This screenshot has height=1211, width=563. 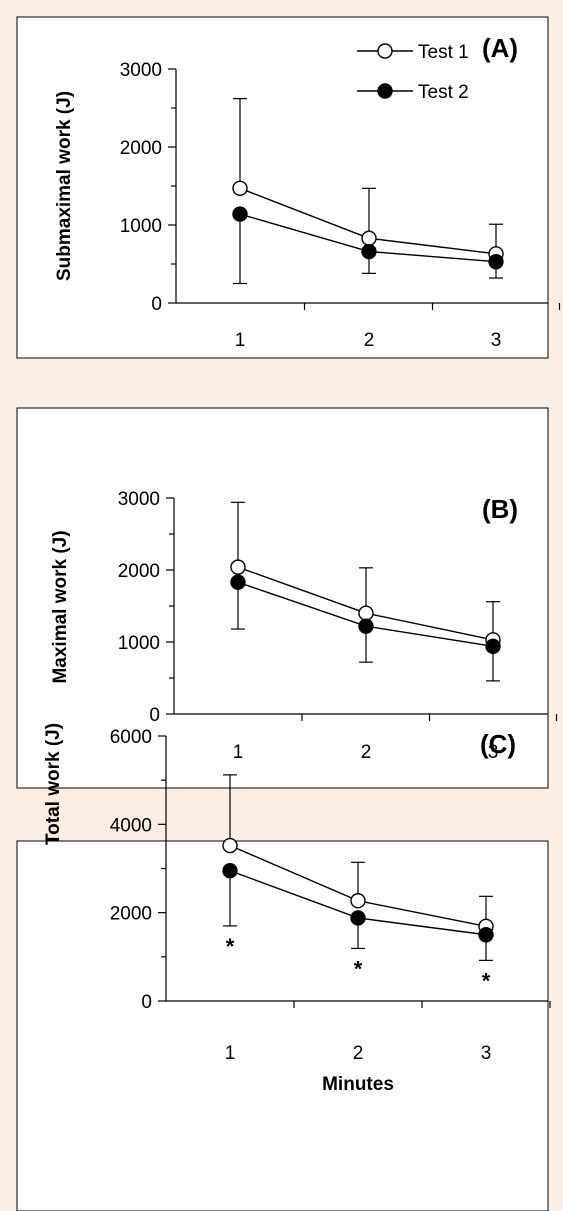 What do you see at coordinates (443, 52) in the screenshot?
I see `legend-label: Test 1` at bounding box center [443, 52].